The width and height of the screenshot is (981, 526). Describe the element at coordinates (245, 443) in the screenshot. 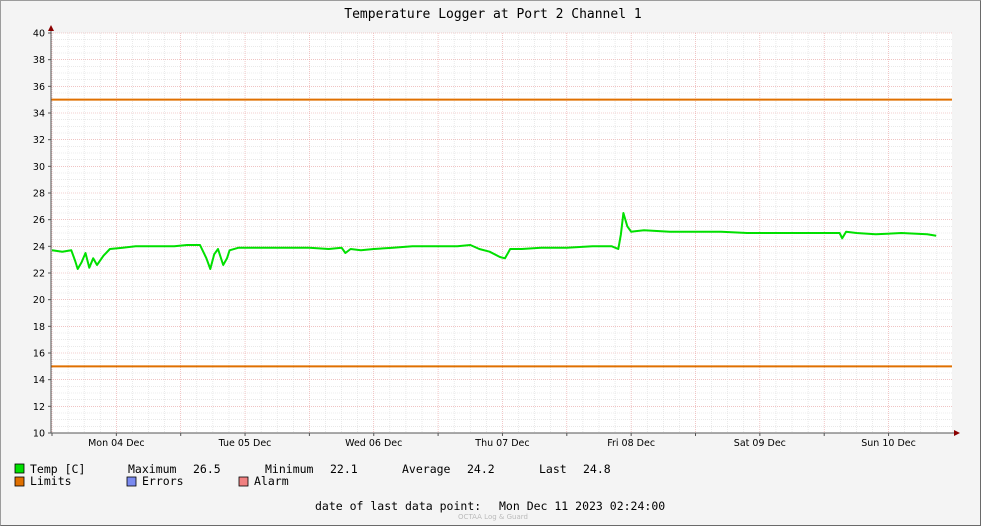

I see `x-tick-label: Tue 05 Dec` at that location.